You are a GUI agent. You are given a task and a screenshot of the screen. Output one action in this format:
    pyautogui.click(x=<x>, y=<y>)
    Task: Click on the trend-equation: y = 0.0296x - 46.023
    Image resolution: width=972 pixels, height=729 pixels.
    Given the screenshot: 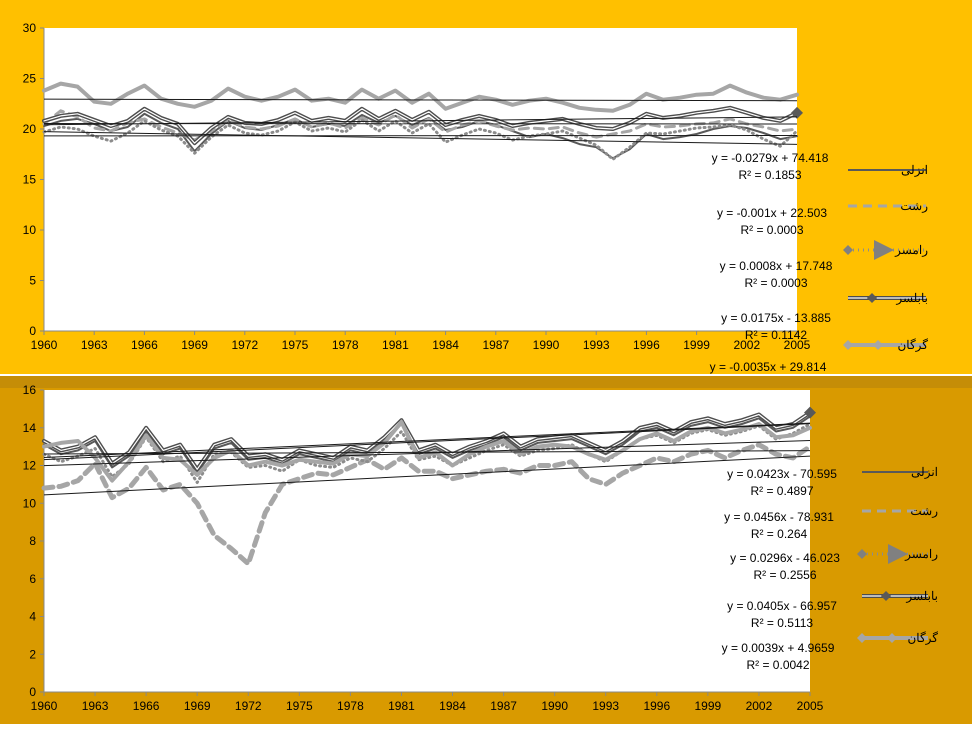 What is the action you would take?
    pyautogui.click(x=785, y=558)
    